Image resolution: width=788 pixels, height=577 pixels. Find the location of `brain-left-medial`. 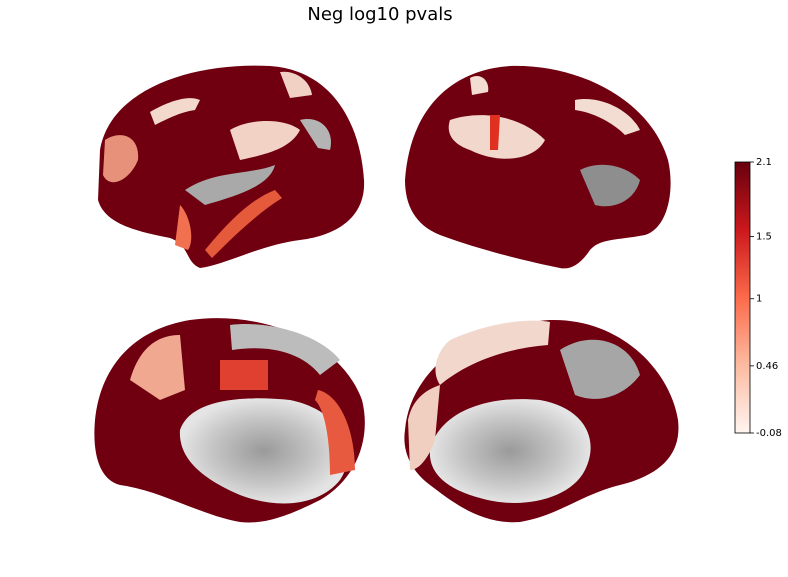

brain-left-medial is located at coordinates (229, 420).